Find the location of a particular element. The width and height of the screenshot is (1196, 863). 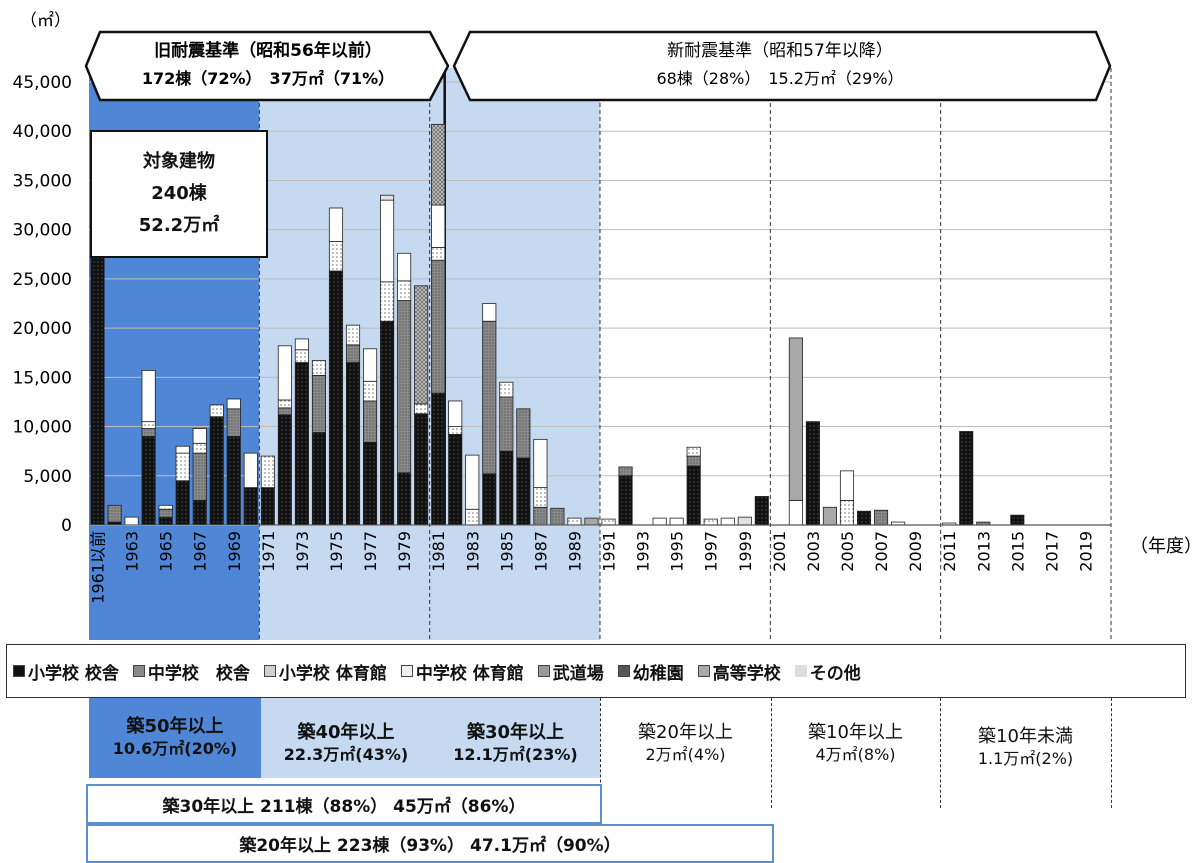

summary-20-plus: 築20年以上 223棟（93%） 47.1万㎡（90%） is located at coordinates (430, 843).